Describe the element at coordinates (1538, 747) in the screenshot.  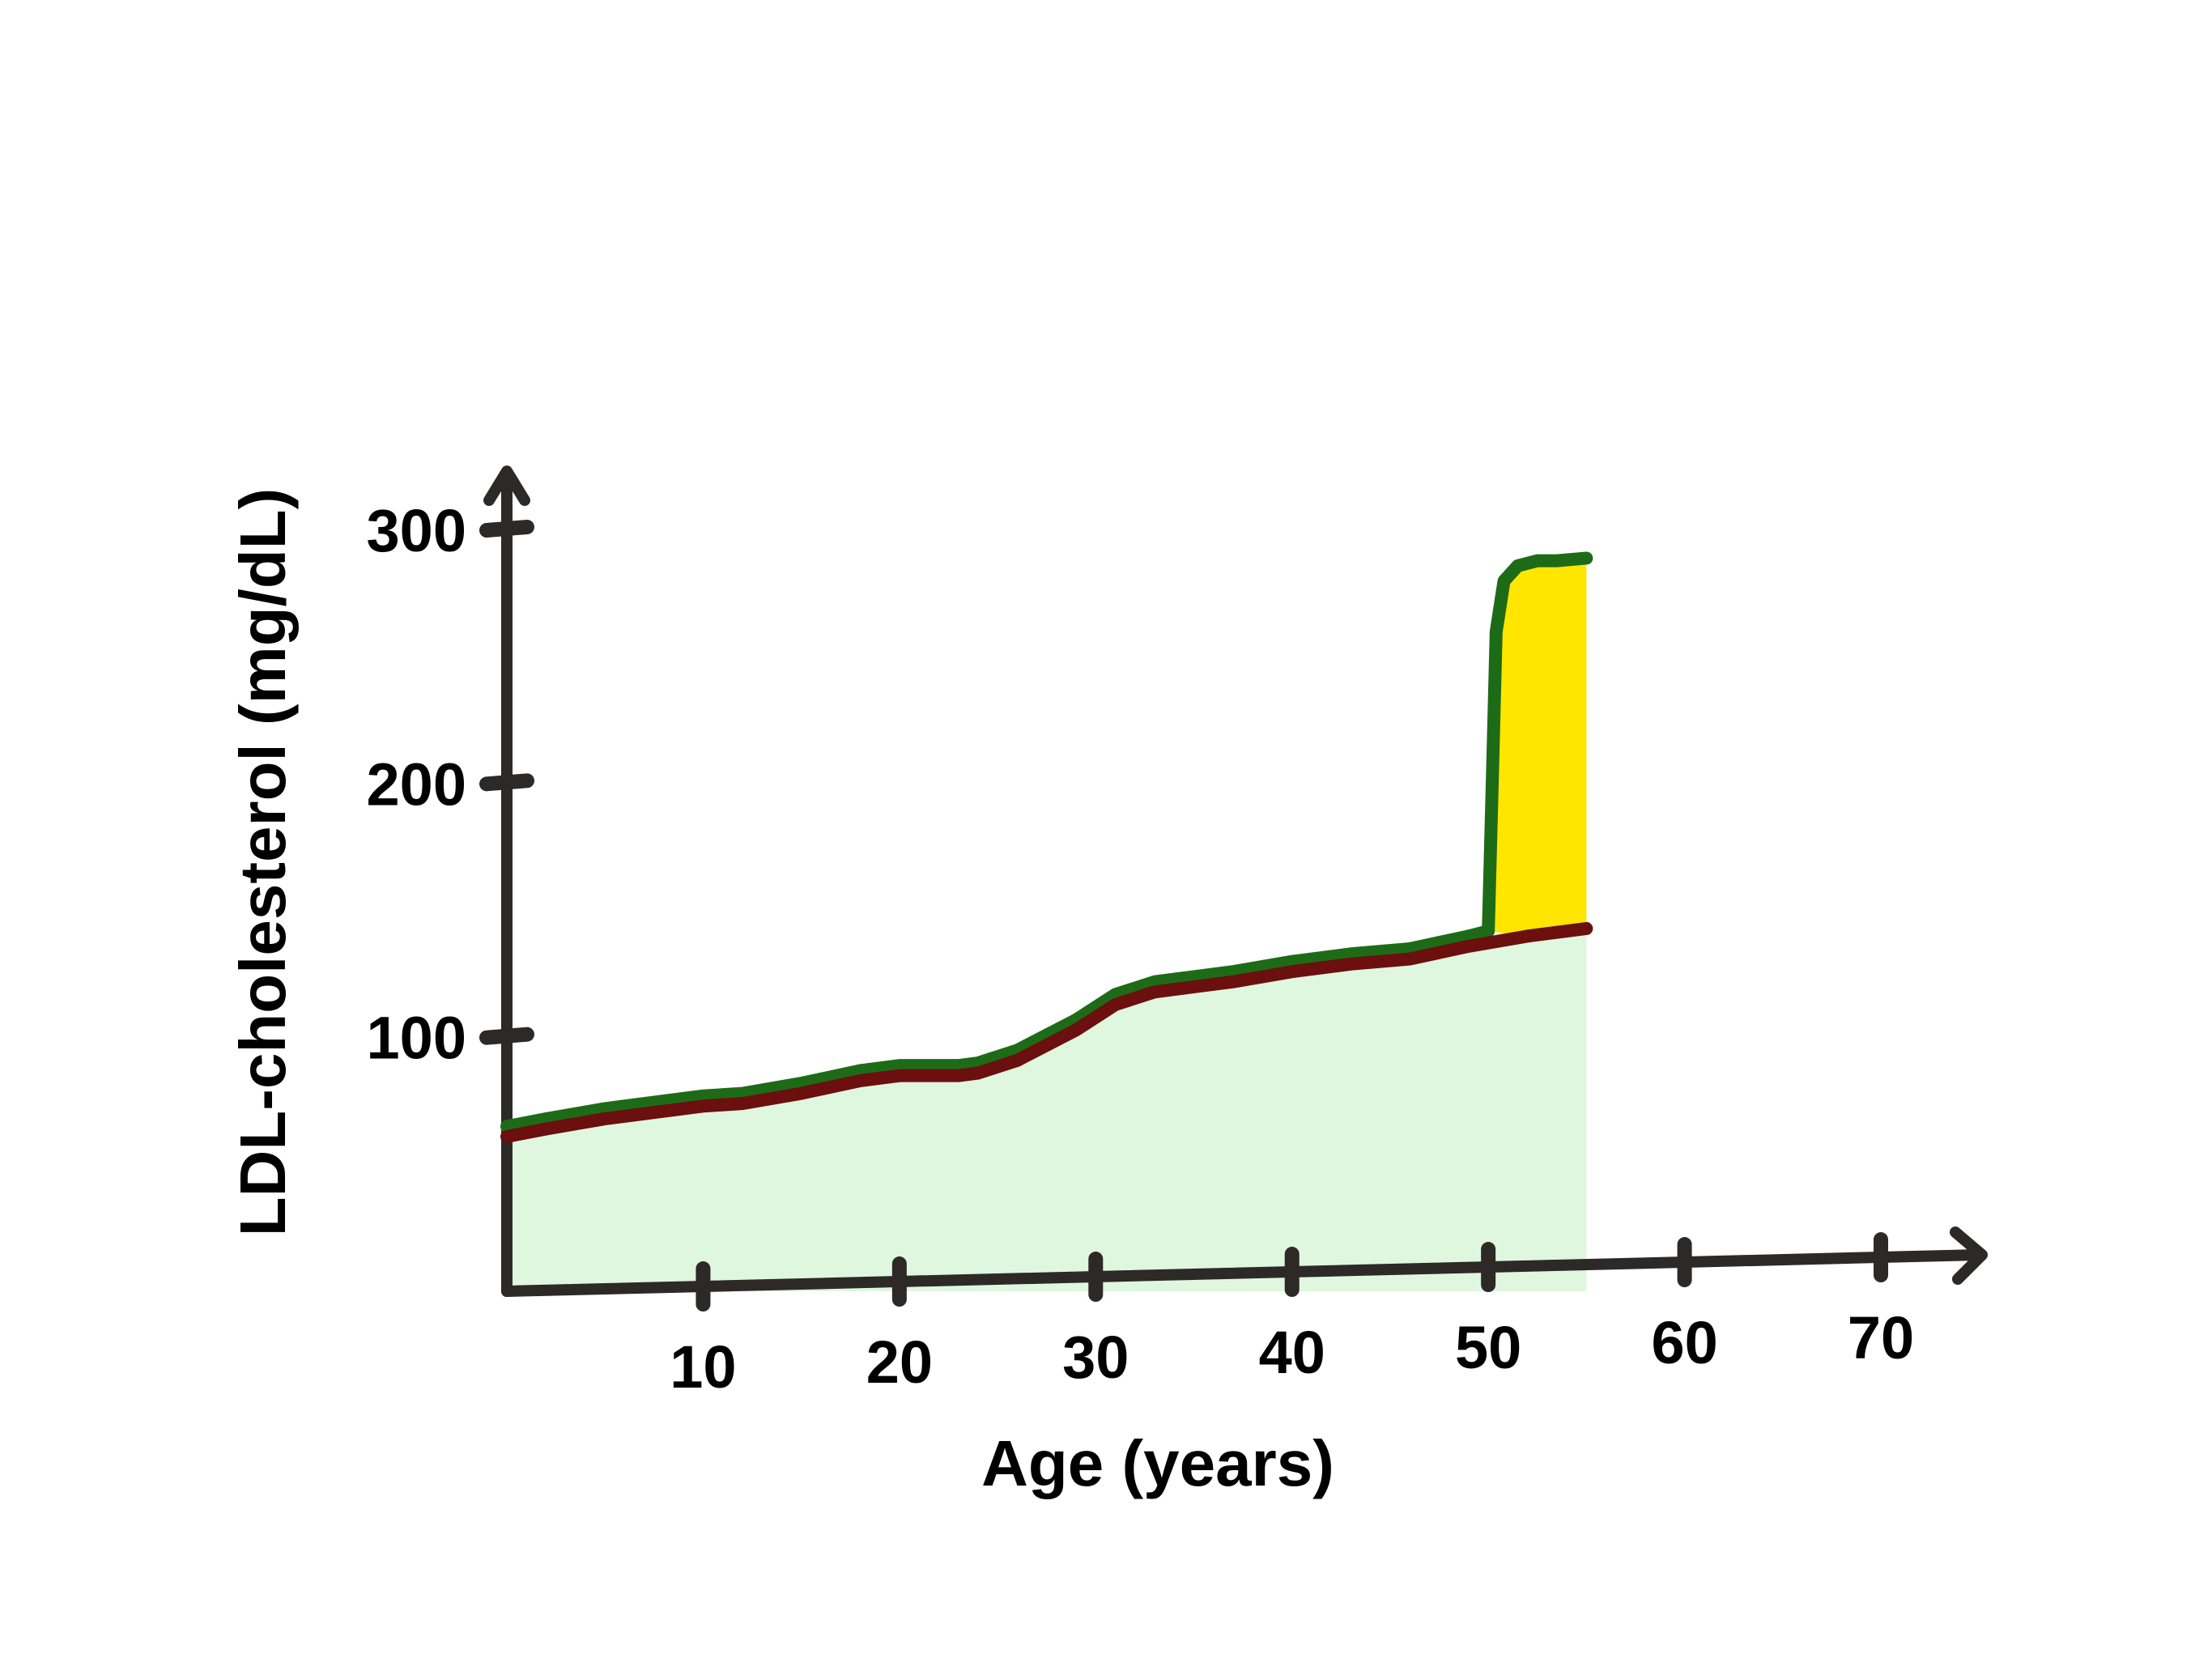
I see `excess-area` at that location.